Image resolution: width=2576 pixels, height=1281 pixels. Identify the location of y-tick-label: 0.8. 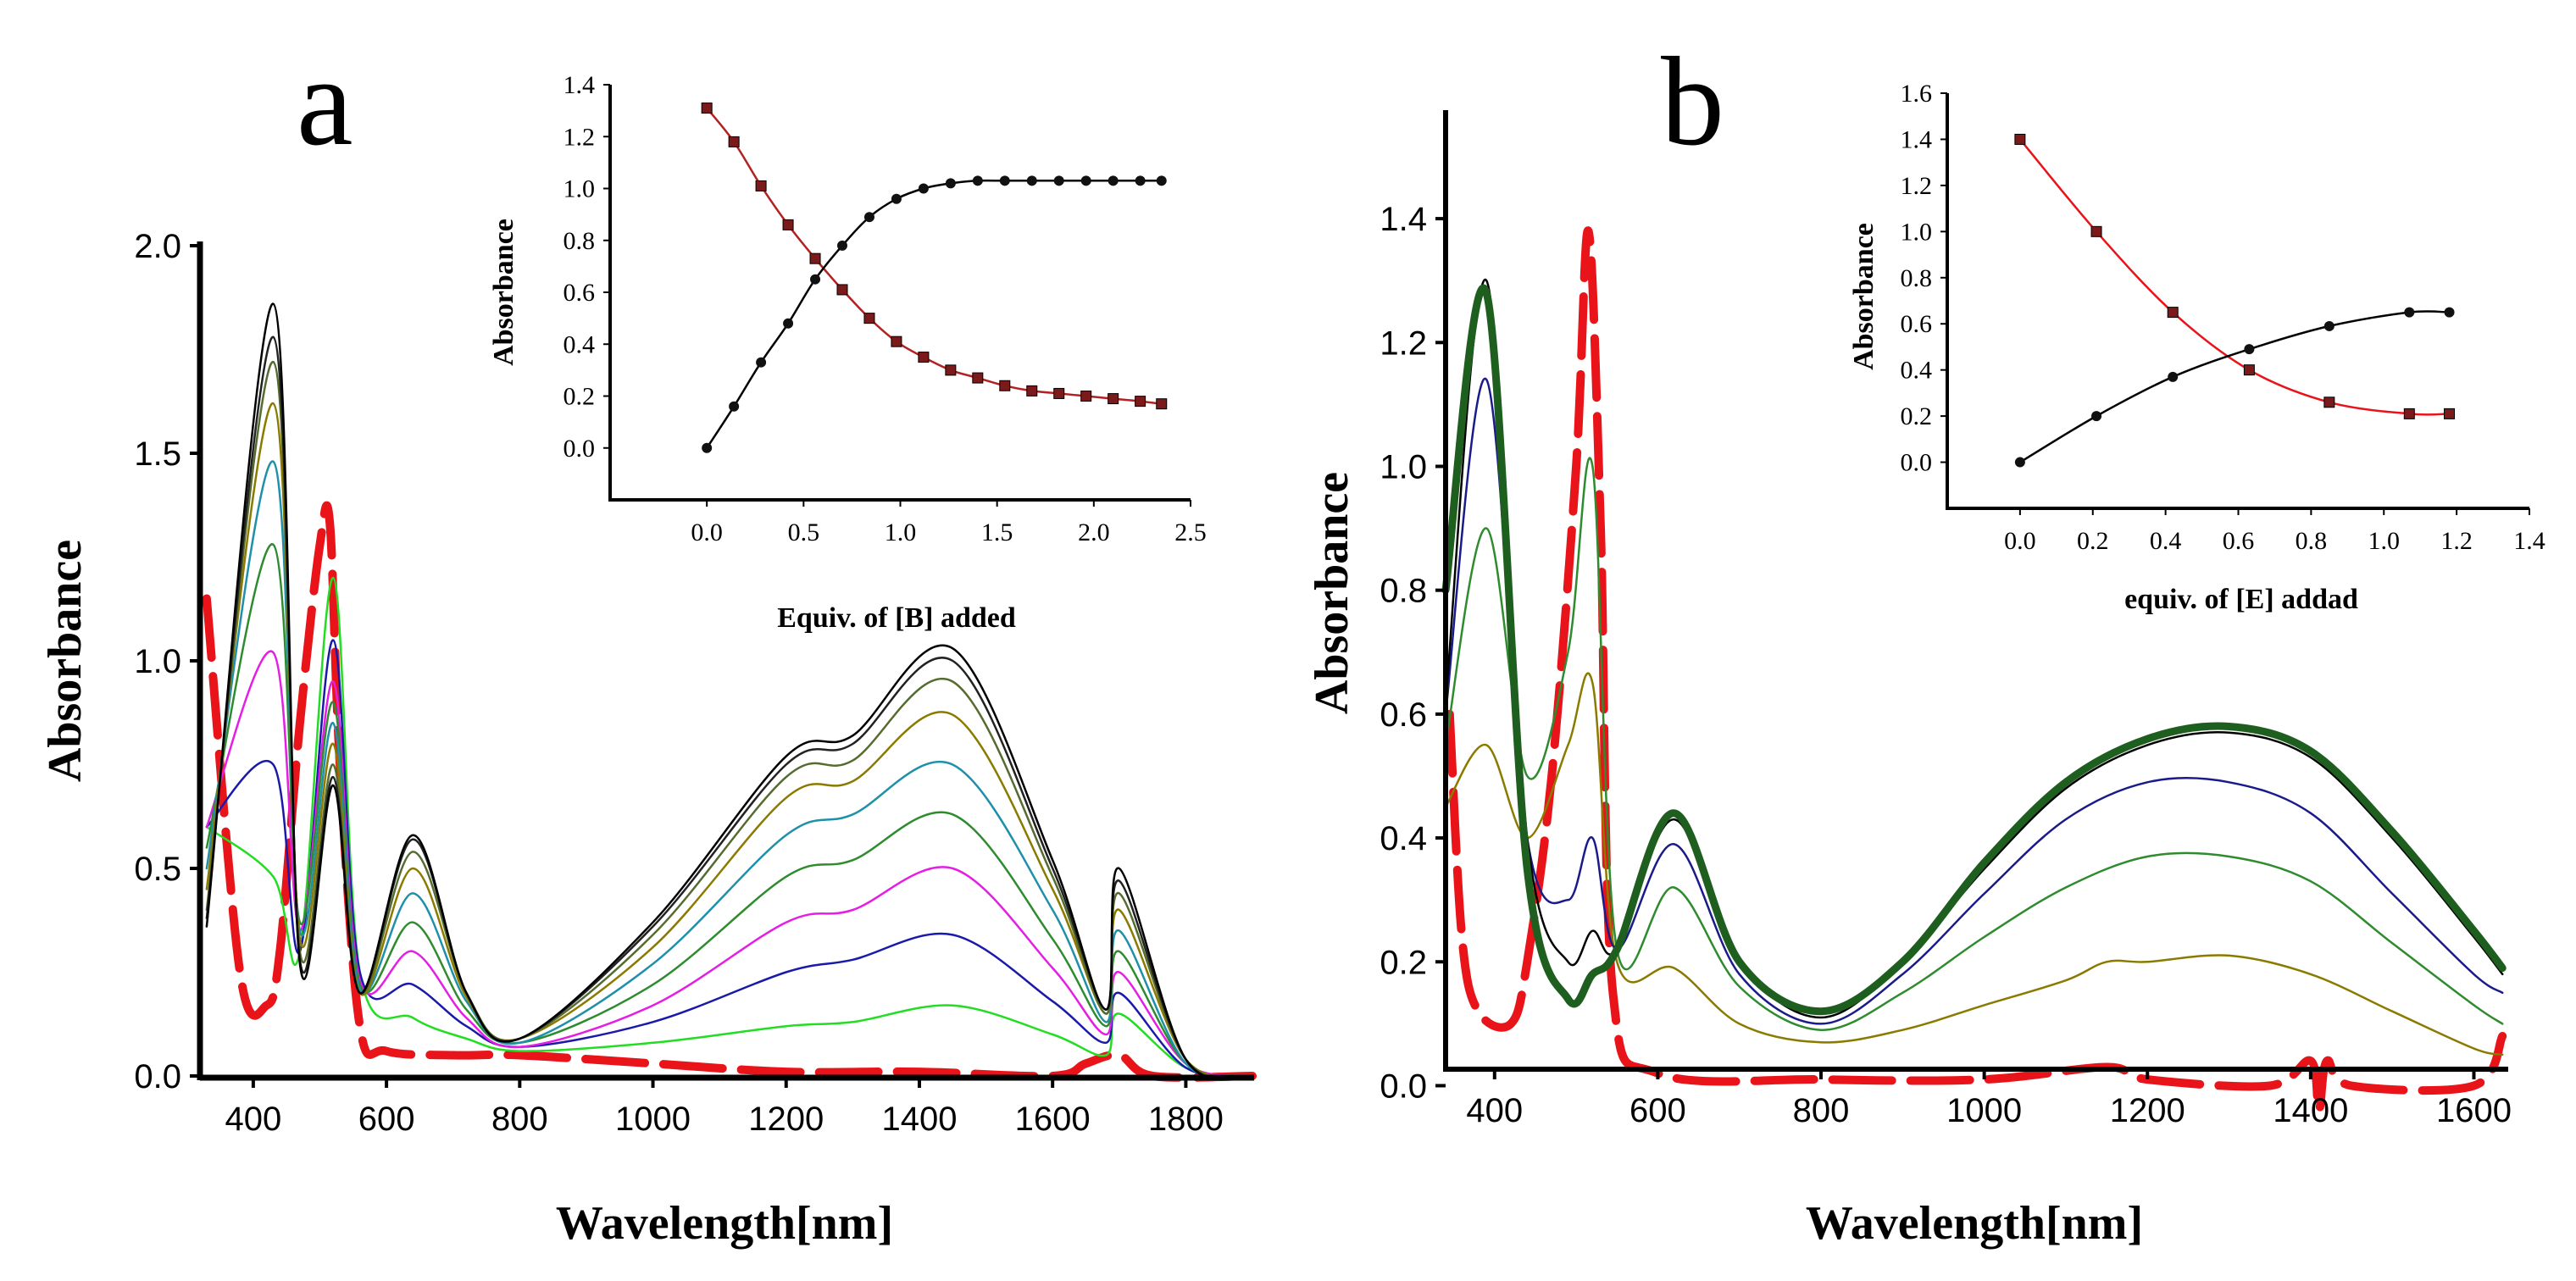
(1403, 591).